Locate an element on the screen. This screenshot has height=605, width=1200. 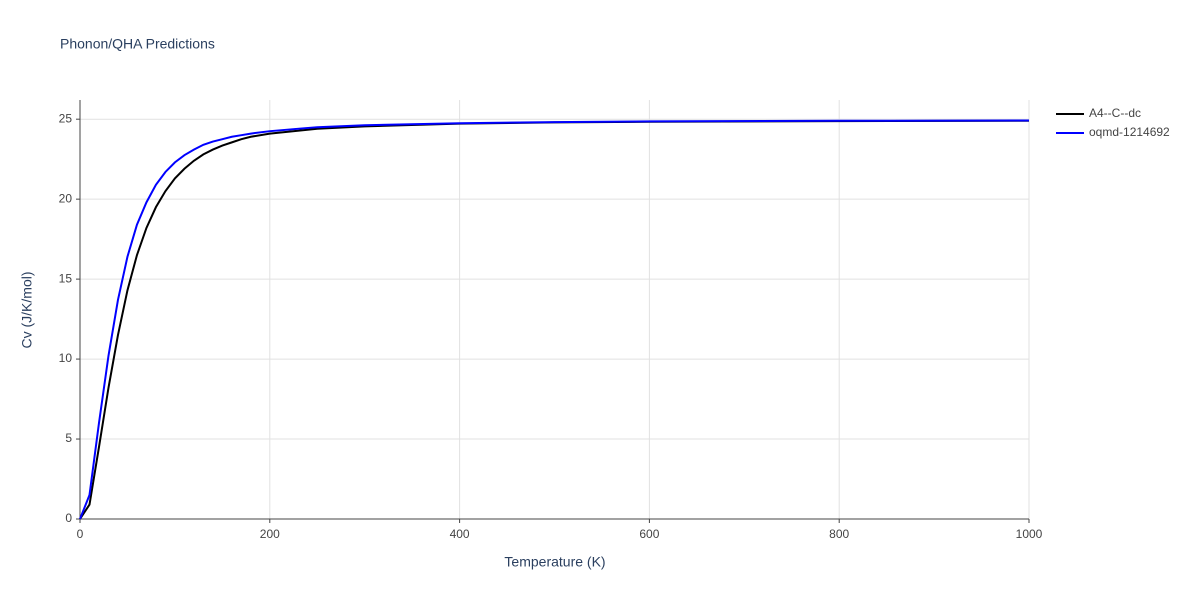
x-tick-label: 400 is located at coordinates (460, 534).